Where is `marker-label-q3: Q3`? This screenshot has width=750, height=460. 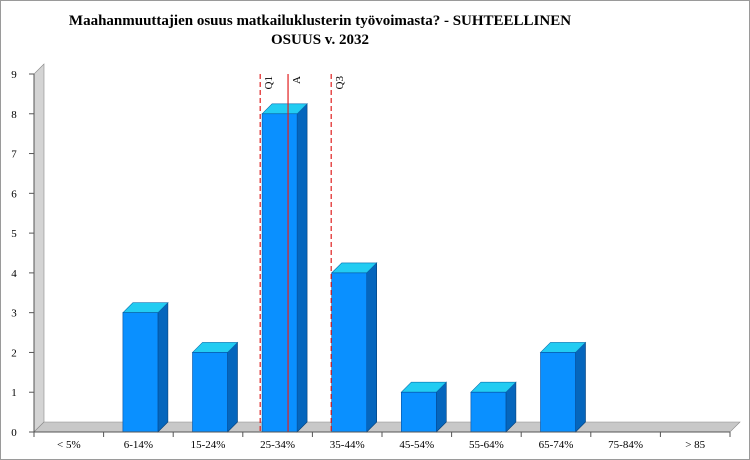 marker-label-q3: Q3 is located at coordinates (340, 83).